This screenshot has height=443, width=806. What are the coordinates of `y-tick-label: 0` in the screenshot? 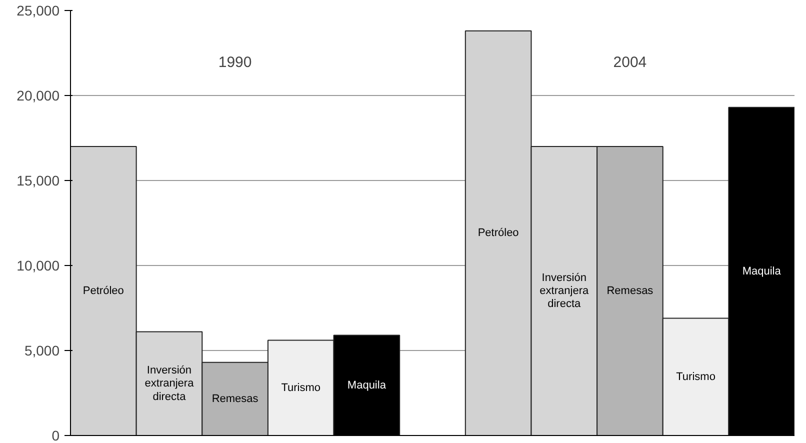 It's located at (56, 435).